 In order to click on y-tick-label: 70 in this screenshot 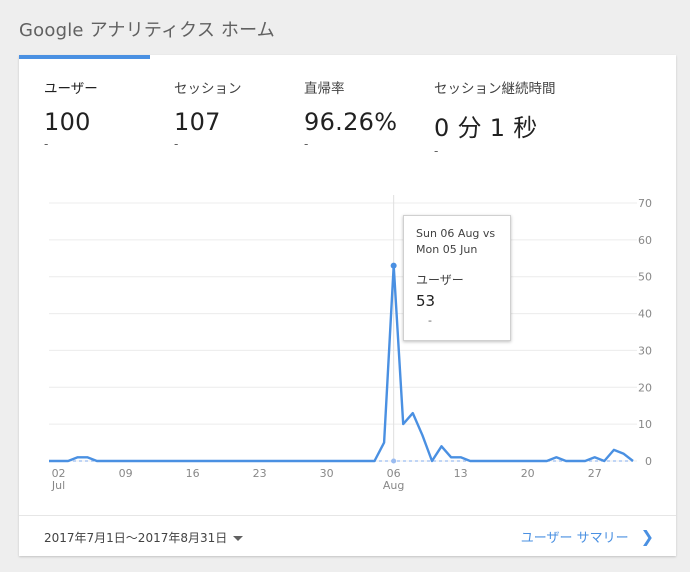, I will do `click(645, 203)`.